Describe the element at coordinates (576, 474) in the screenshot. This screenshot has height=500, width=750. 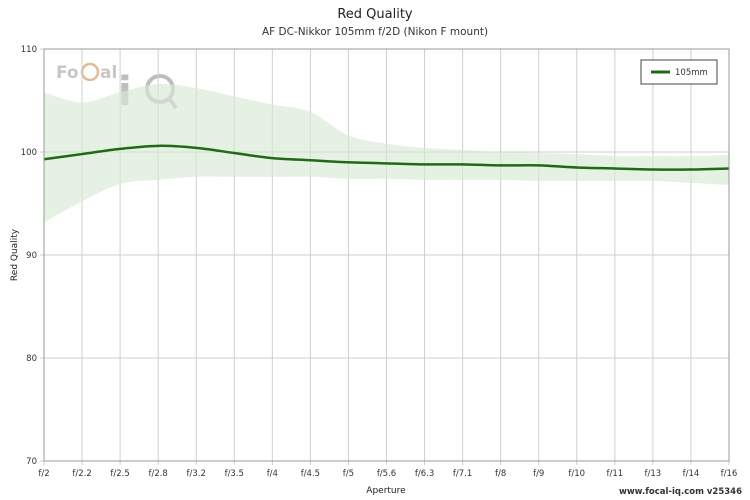
I see `x-tick-label: f/10` at that location.